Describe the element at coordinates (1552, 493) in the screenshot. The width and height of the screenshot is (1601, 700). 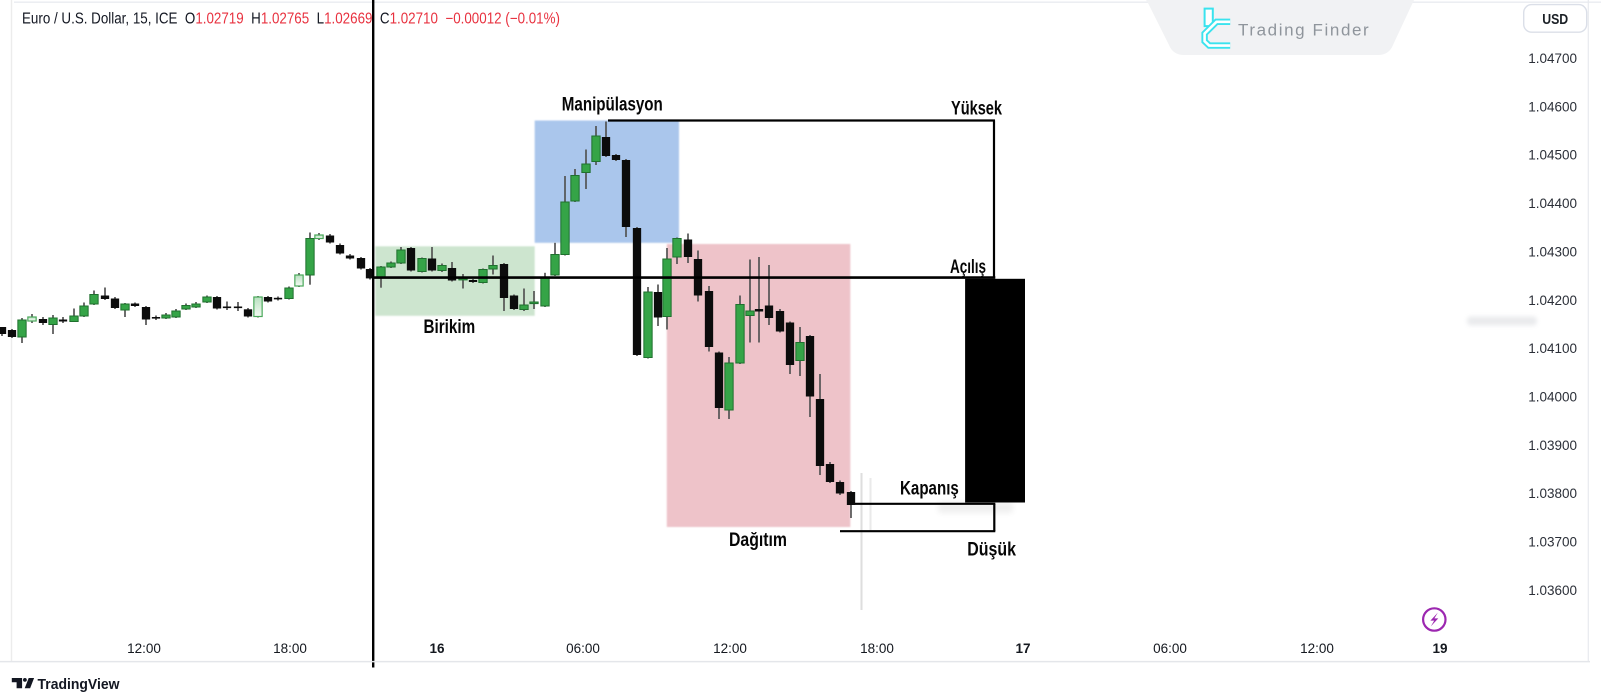
I see `svg-text: 1.03800` at that location.